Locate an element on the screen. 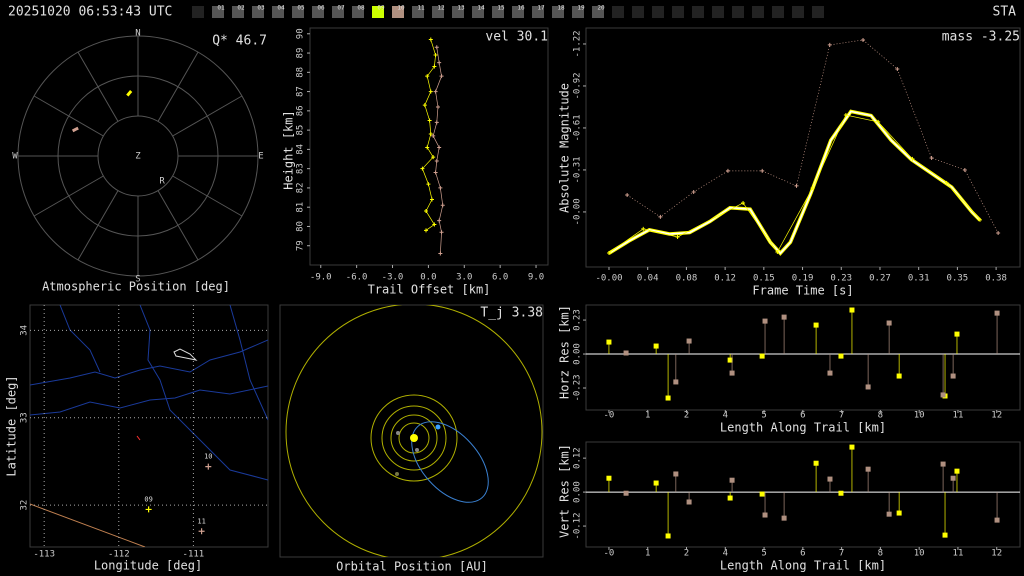 This screenshot has width=1024, height=576. x-axis-label: Frame Time [s] is located at coordinates (802, 291).